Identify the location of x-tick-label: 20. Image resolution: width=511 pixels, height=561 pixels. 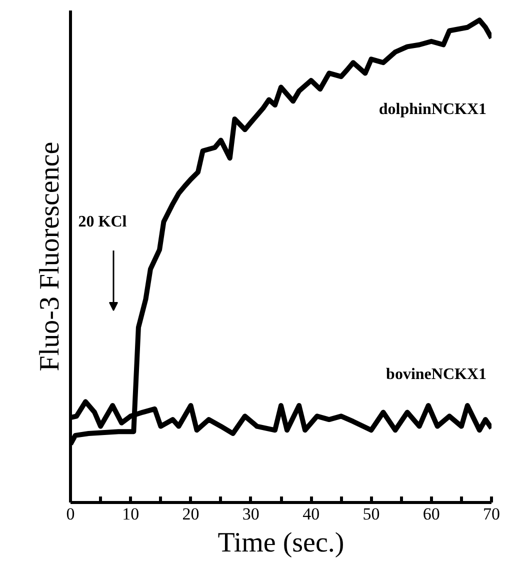
(191, 514).